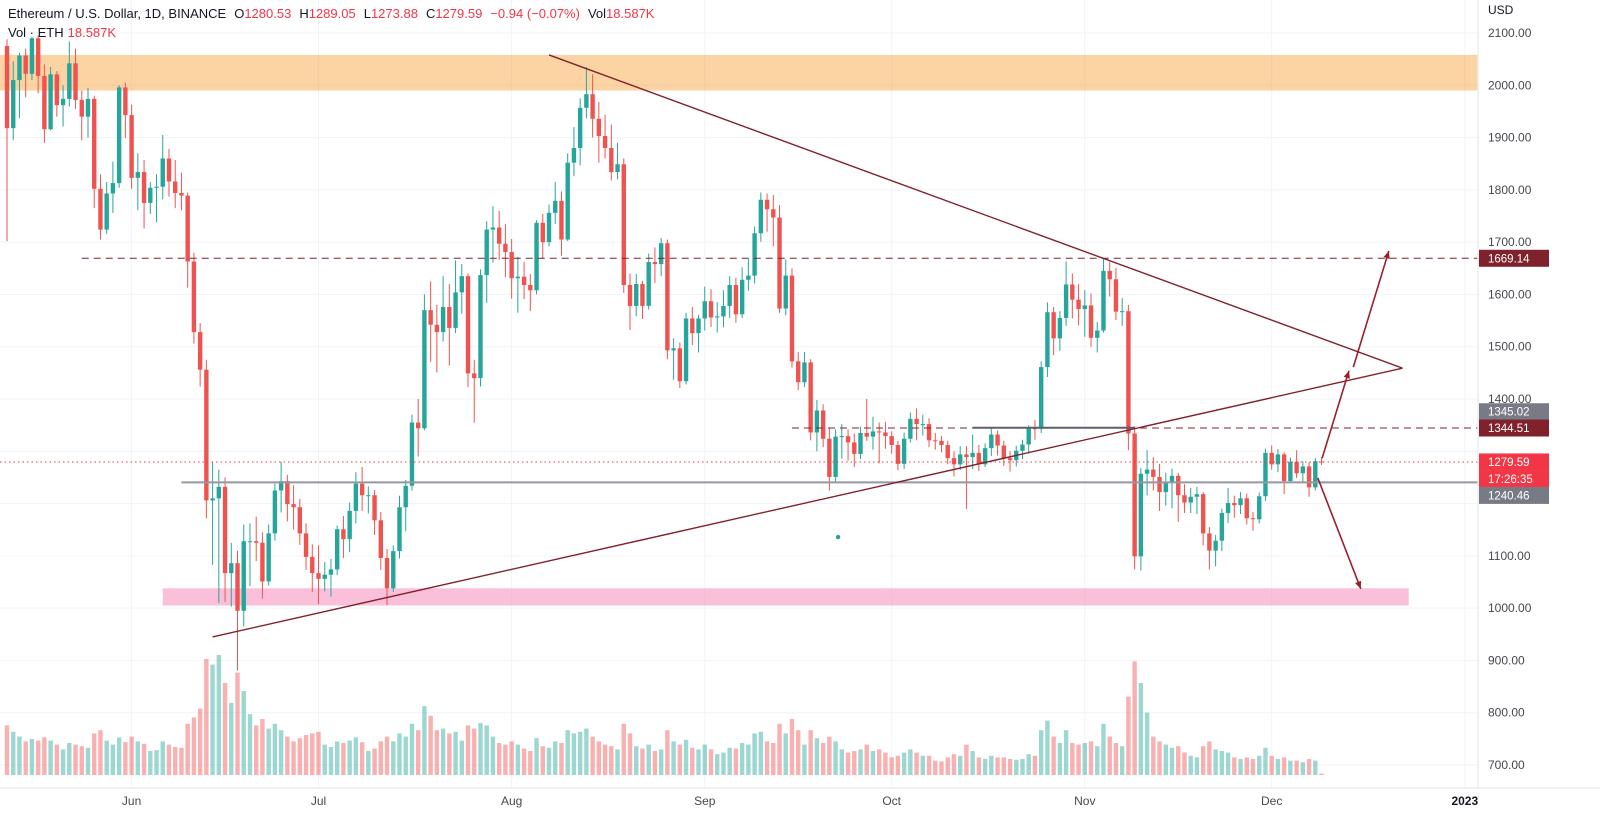 The image size is (1600, 836). What do you see at coordinates (1510, 242) in the screenshot?
I see `price-tick: 1700.00` at bounding box center [1510, 242].